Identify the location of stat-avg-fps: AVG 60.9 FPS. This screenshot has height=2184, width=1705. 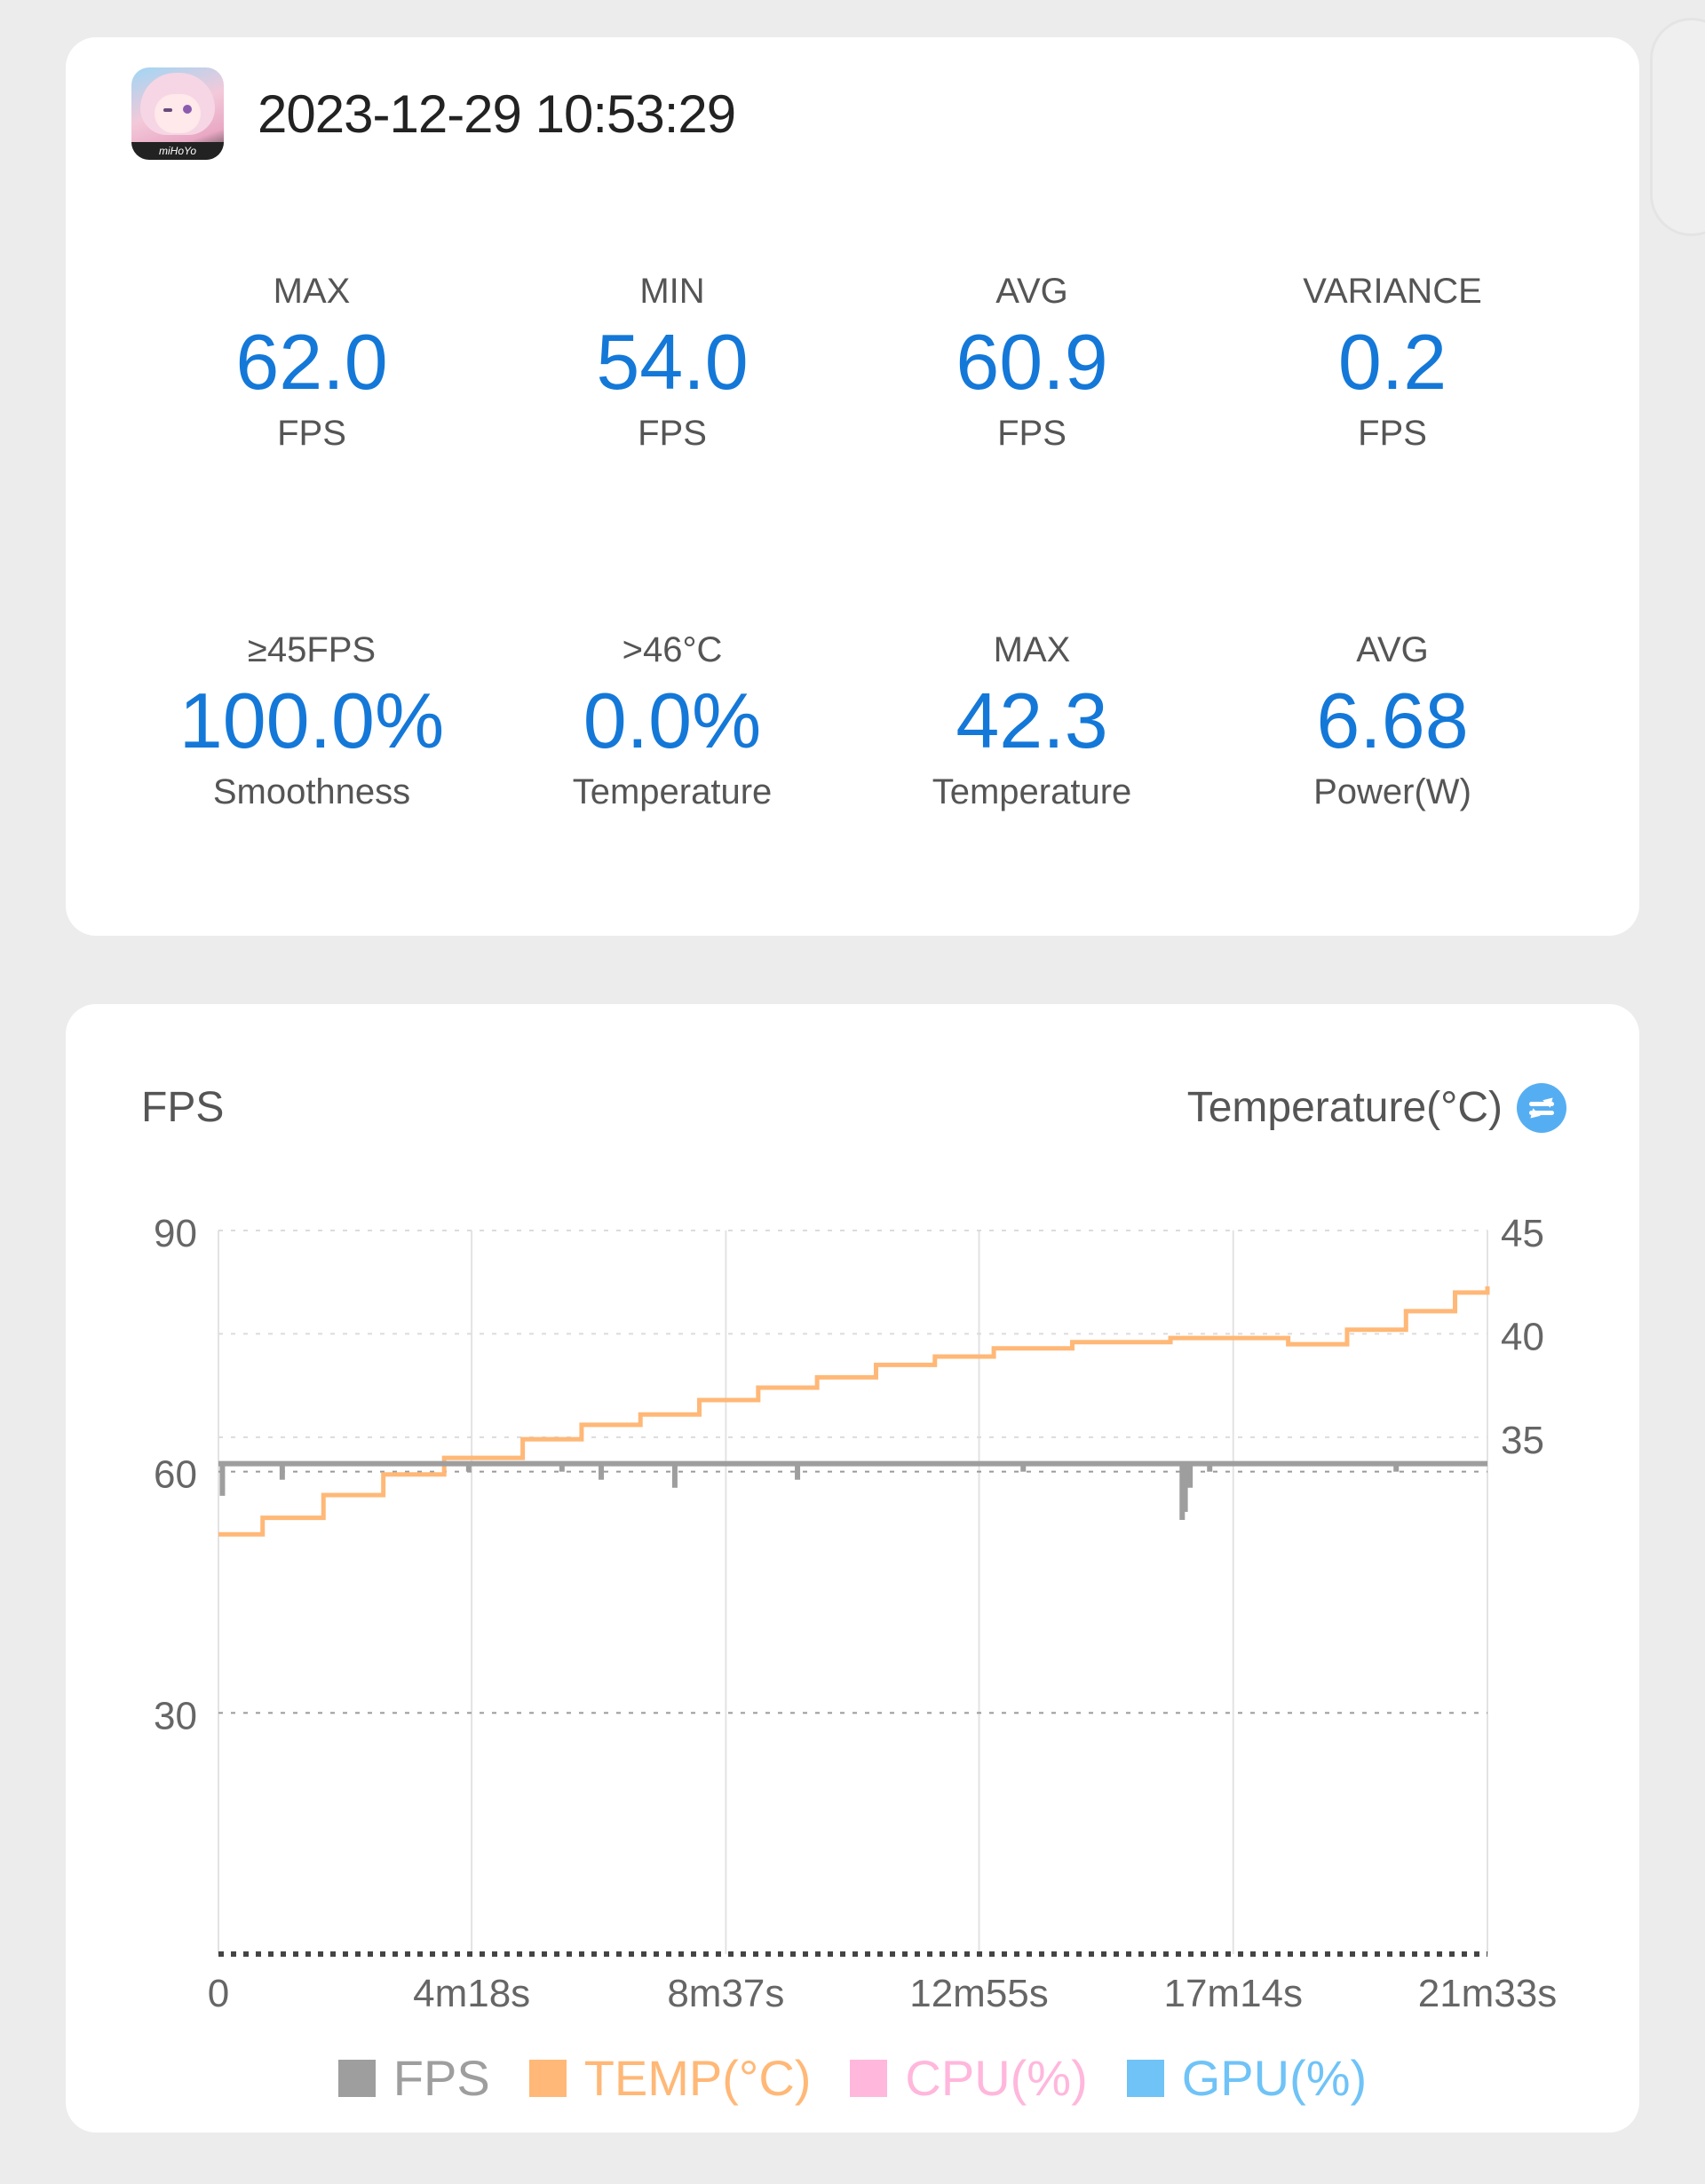
(1032, 362).